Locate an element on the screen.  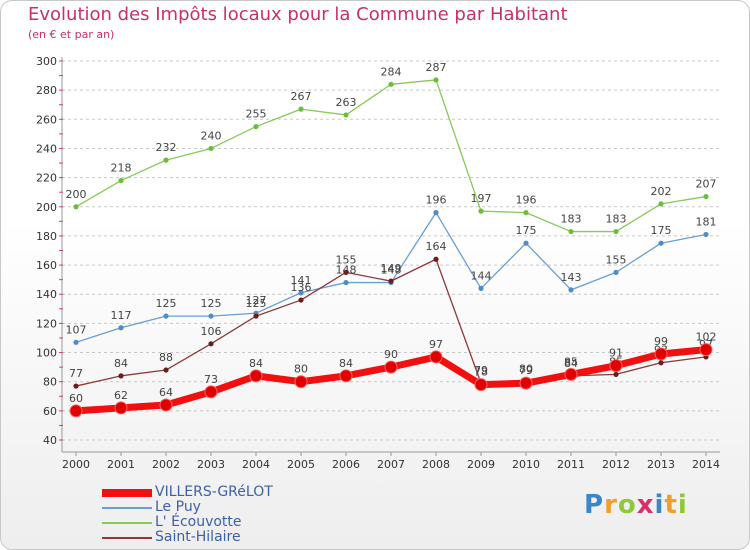
proxiti-logo: Proxiti is located at coordinates (636, 505).